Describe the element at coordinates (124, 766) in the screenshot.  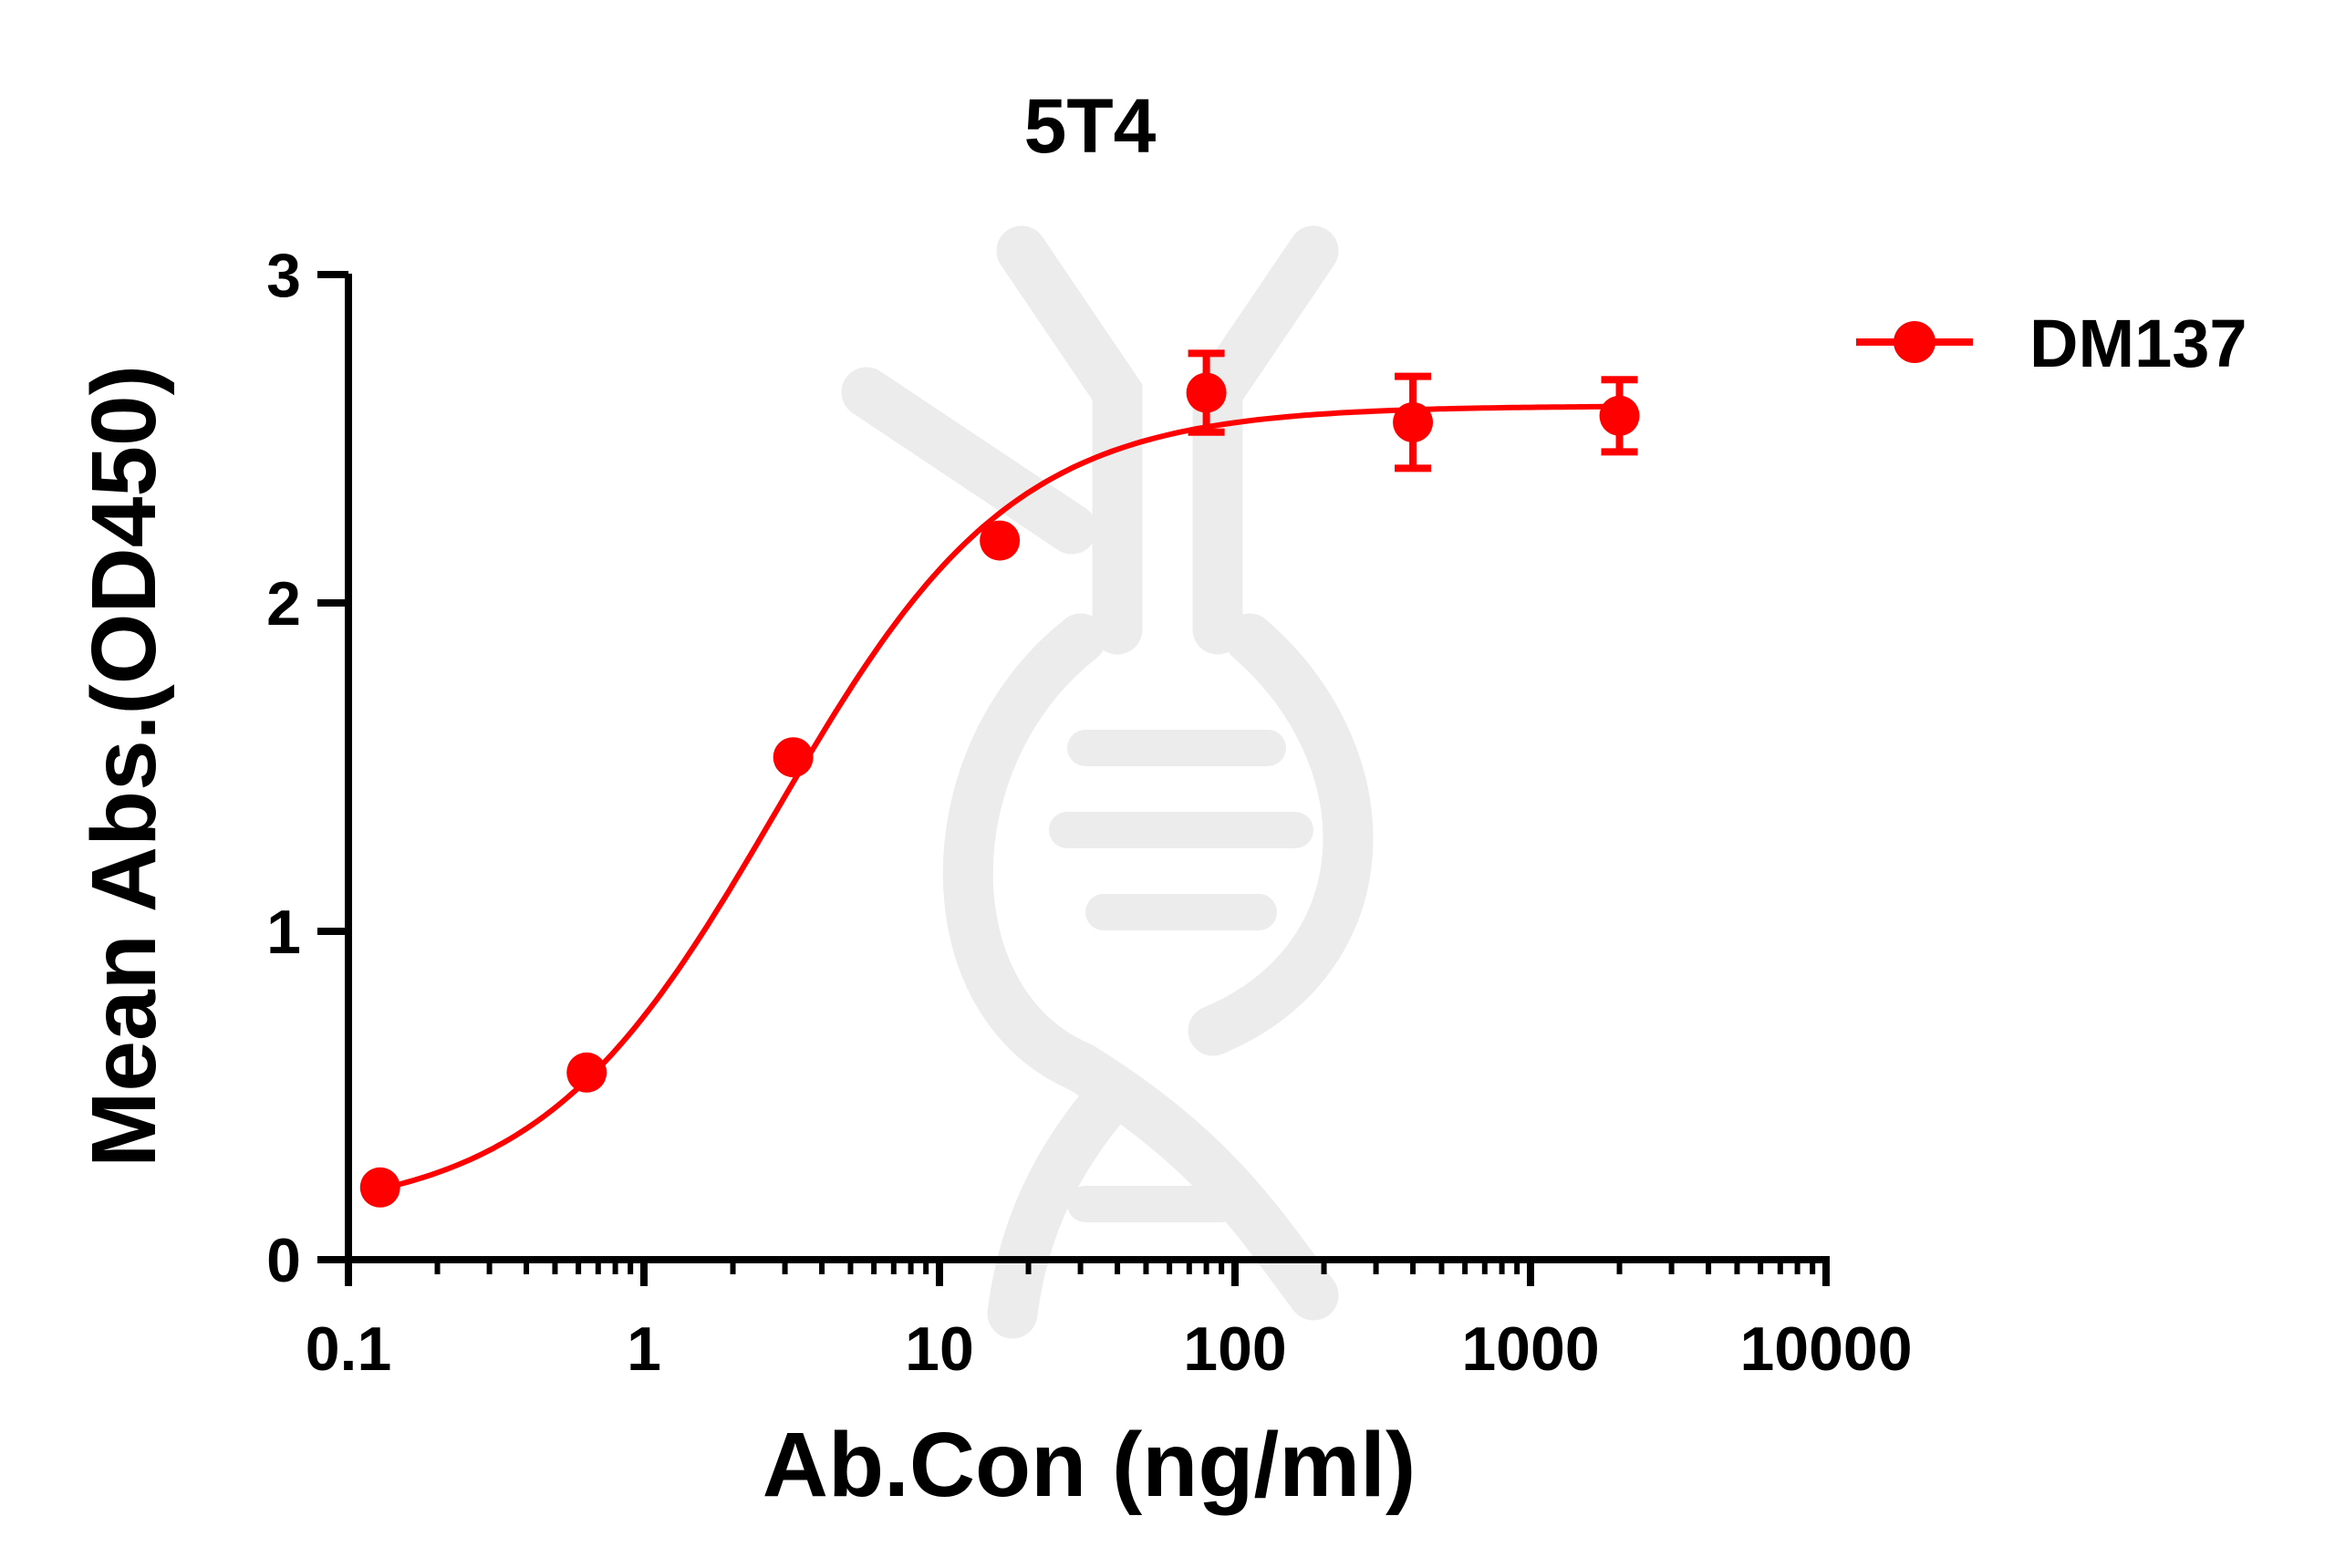
I see `y-axis-label: Mean Abs.(OD450)` at that location.